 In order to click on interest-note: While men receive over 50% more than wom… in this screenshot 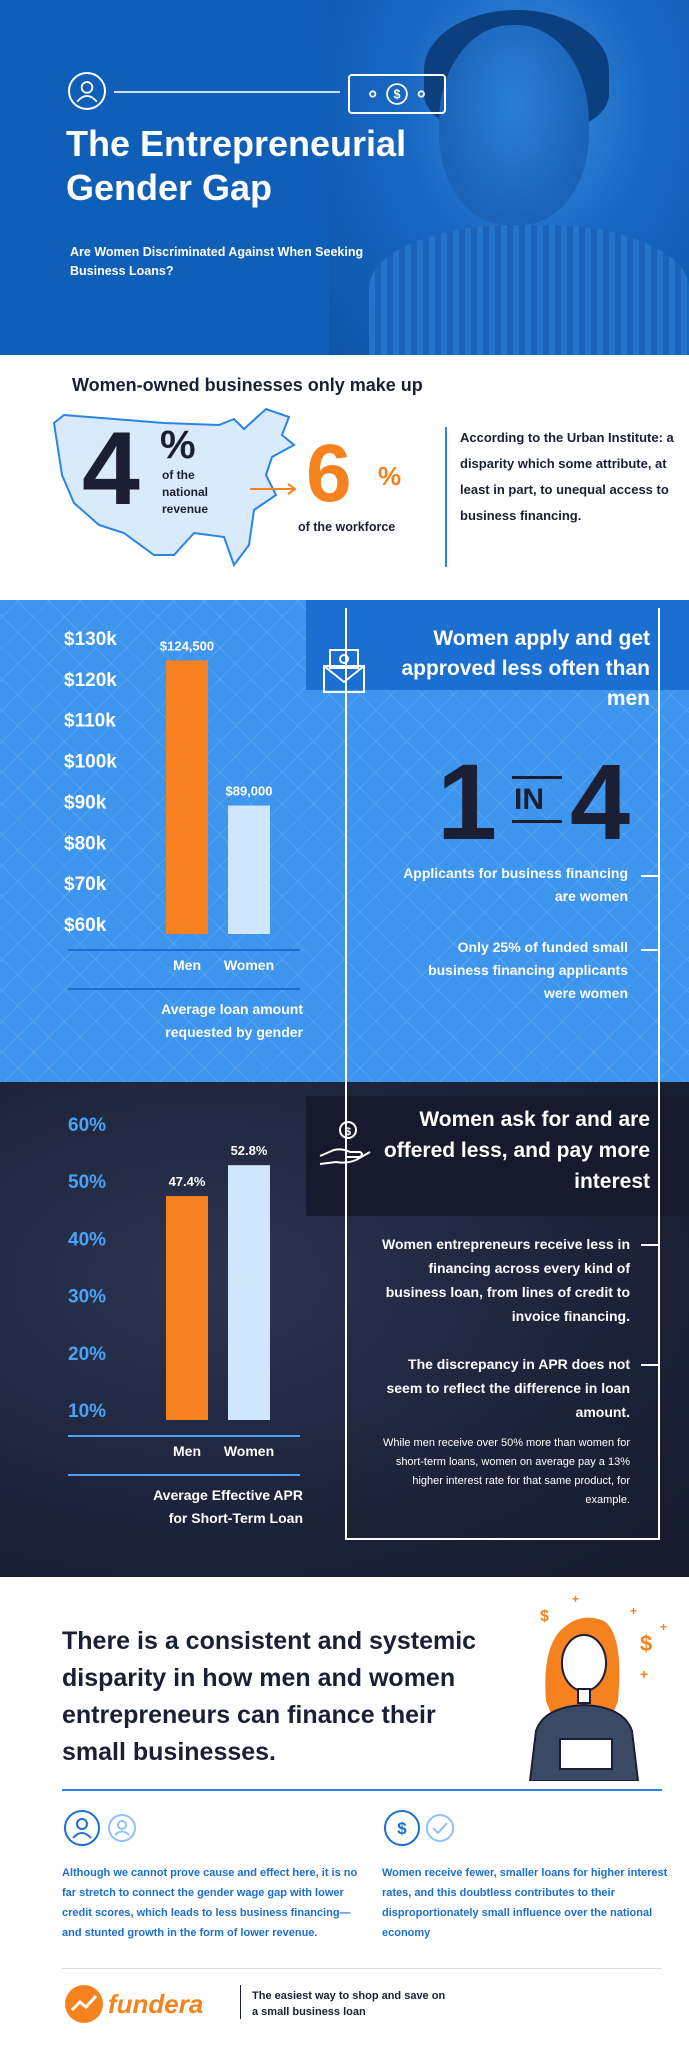, I will do `click(506, 1471)`.